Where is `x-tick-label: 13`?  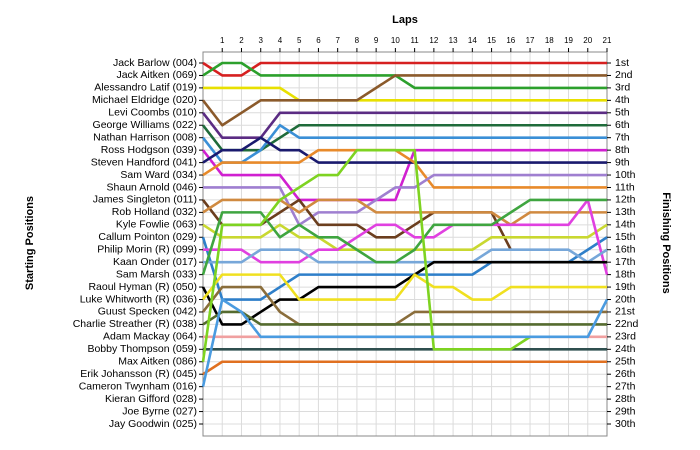
x-tick-label: 13 is located at coordinates (453, 40).